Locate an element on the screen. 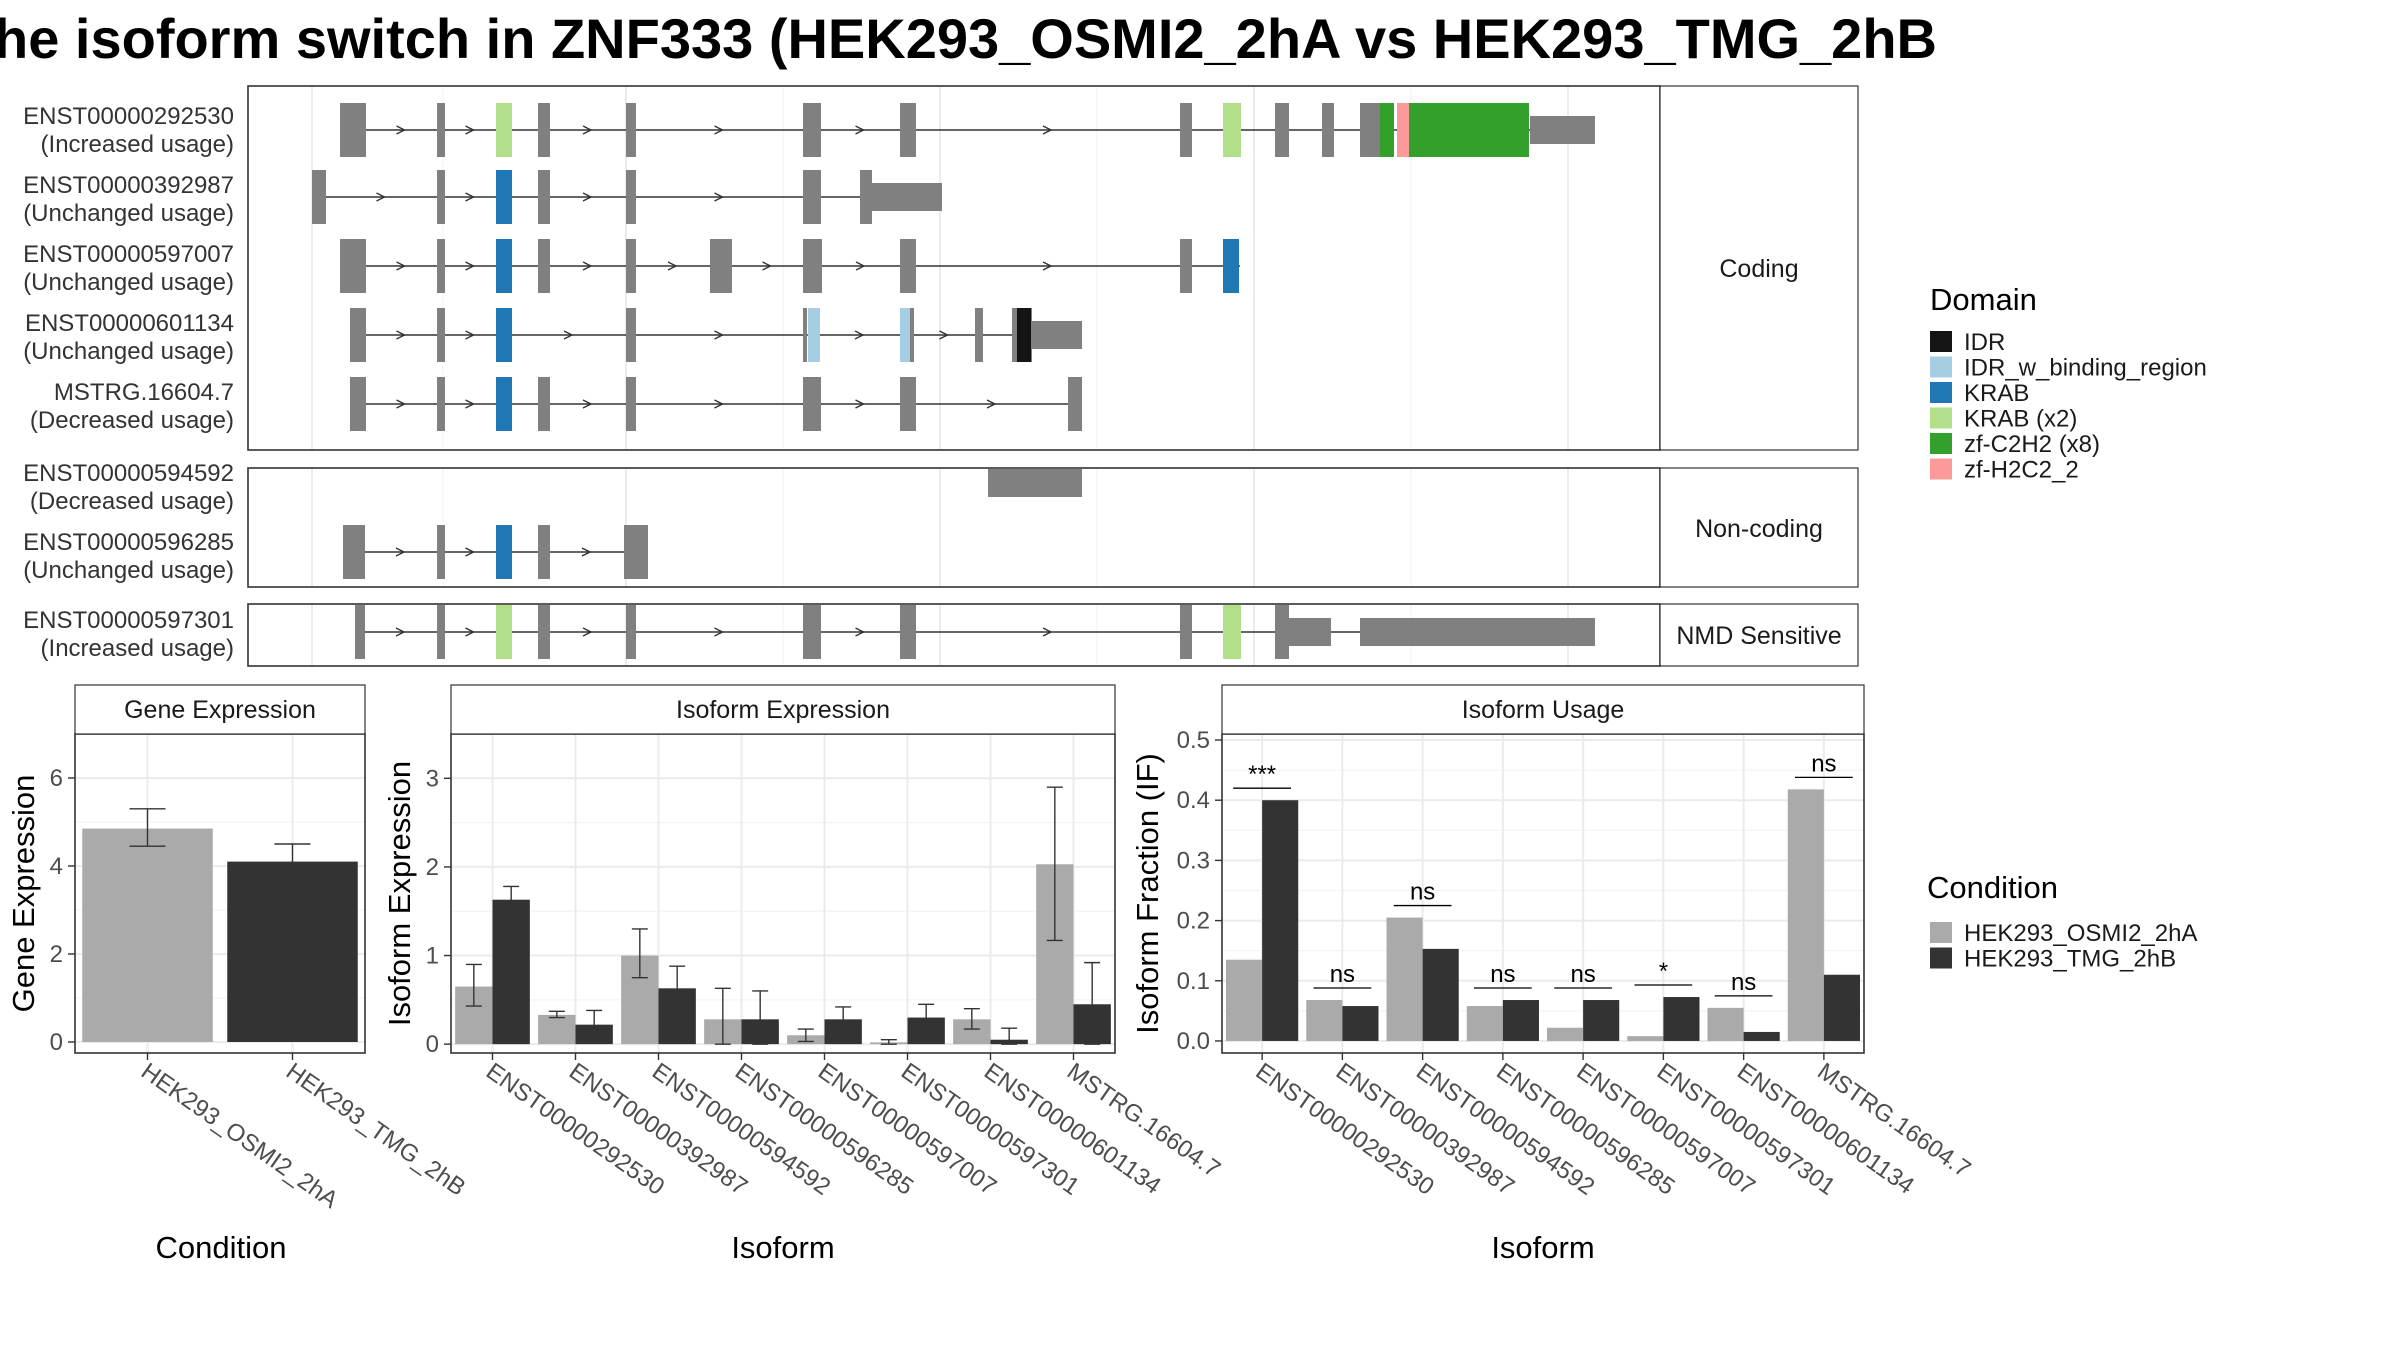 The width and height of the screenshot is (2400, 1350). transcript-id-label: ENST00000596285 is located at coordinates (128, 542).